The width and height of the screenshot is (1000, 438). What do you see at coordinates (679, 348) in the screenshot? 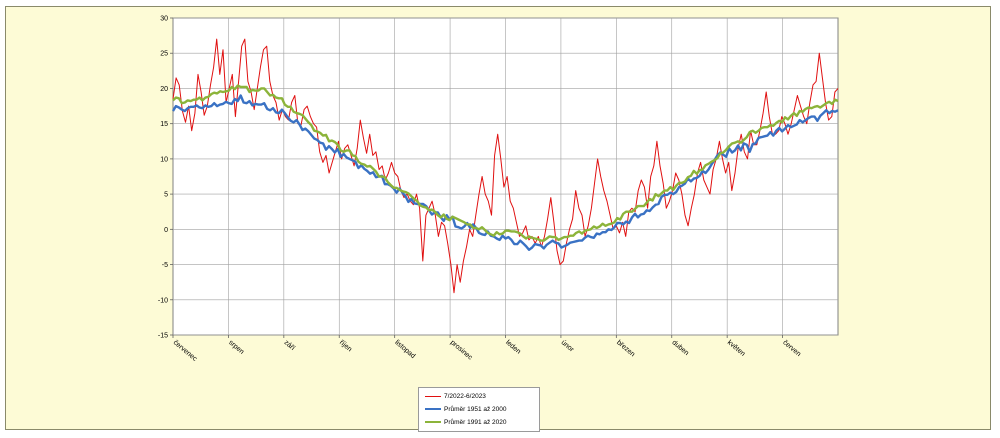
I see `x-tick-label: duben` at bounding box center [679, 348].